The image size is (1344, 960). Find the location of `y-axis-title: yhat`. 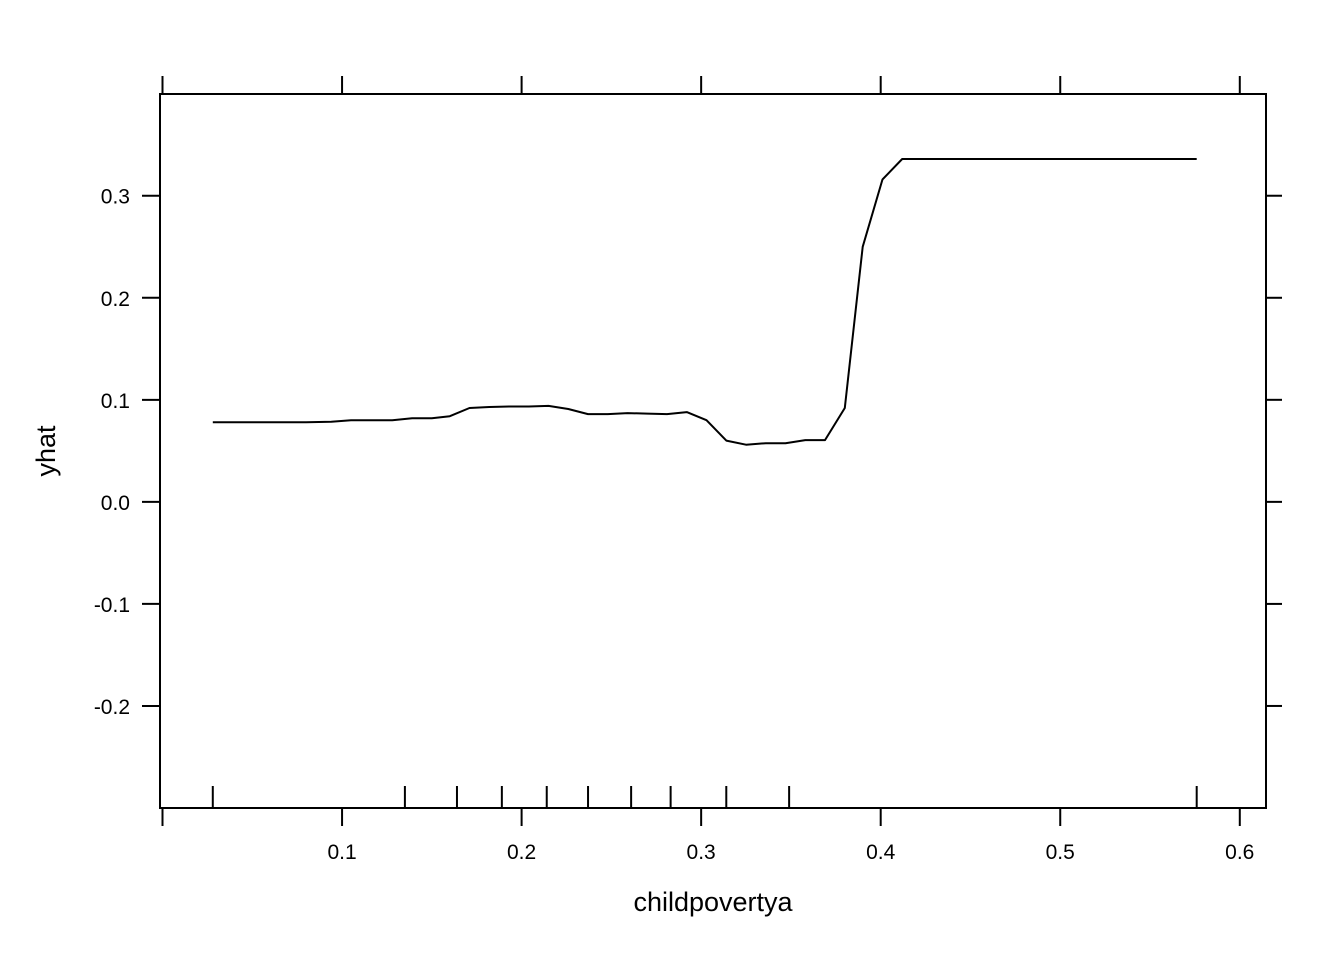

y-axis-title: yhat is located at coordinates (46, 451).